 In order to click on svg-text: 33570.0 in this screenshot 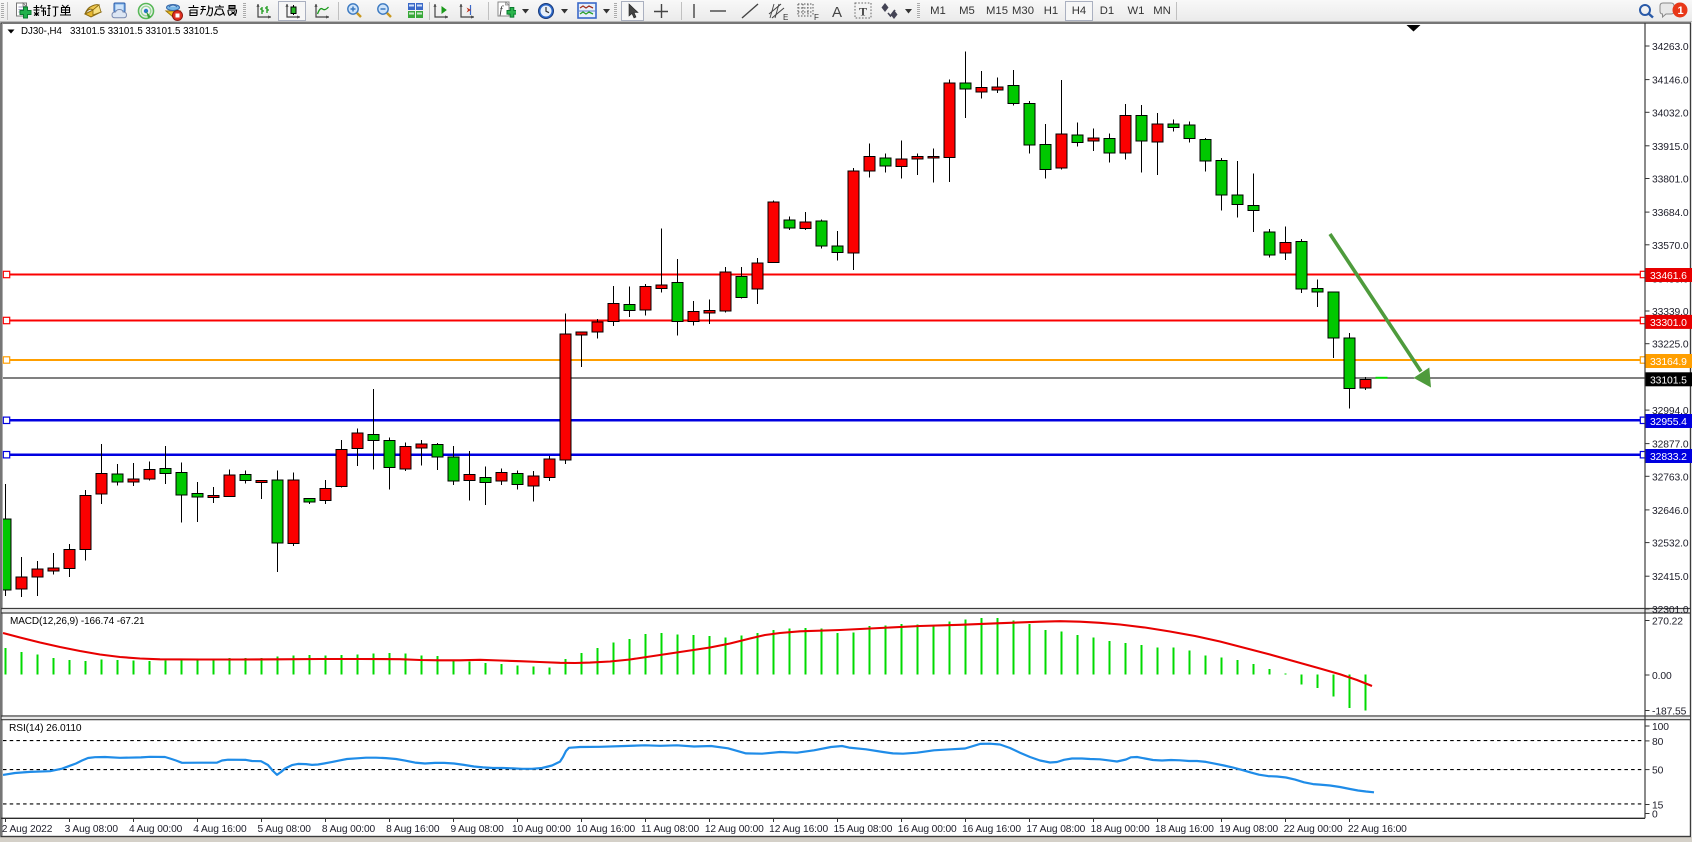, I will do `click(1670, 246)`.